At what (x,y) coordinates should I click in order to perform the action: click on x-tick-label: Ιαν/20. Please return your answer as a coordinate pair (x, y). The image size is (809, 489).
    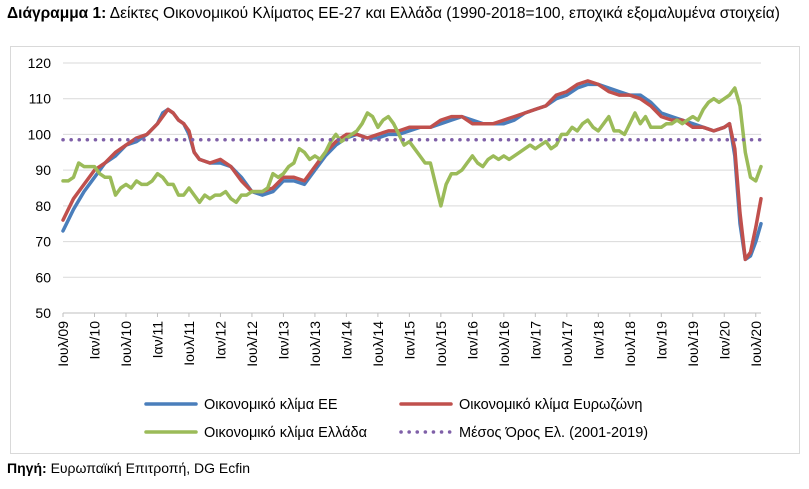
    Looking at the image, I should click on (724, 340).